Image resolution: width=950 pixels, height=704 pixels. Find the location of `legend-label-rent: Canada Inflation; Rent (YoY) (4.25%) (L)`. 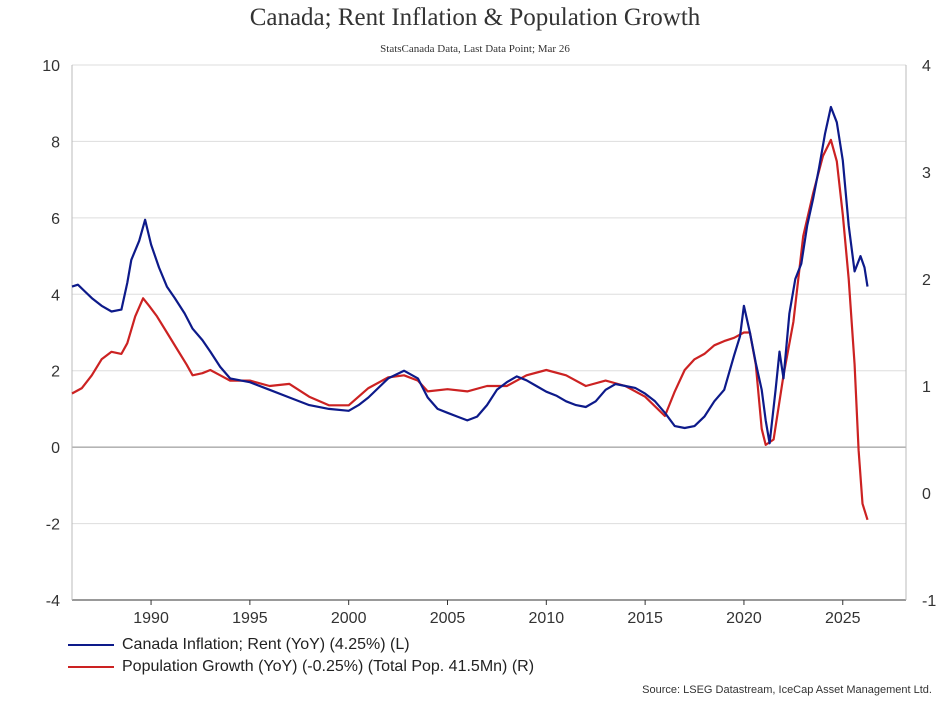

legend-label-rent: Canada Inflation; Rent (YoY) (4.25%) (L) is located at coordinates (266, 644).